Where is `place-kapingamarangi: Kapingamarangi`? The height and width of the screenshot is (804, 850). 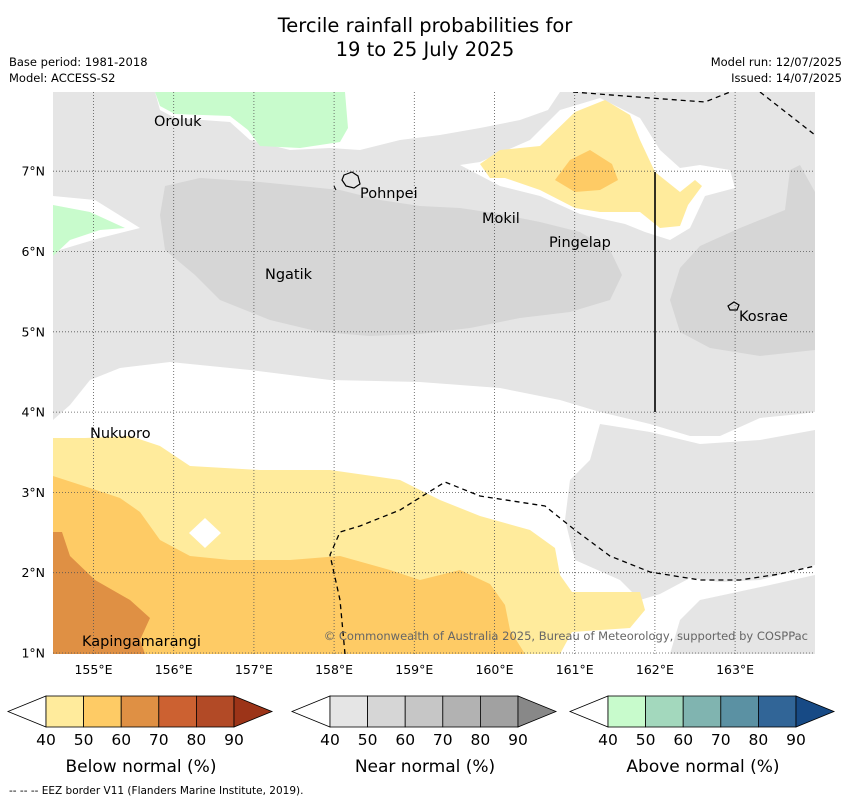 place-kapingamarangi: Kapingamarangi is located at coordinates (141, 642).